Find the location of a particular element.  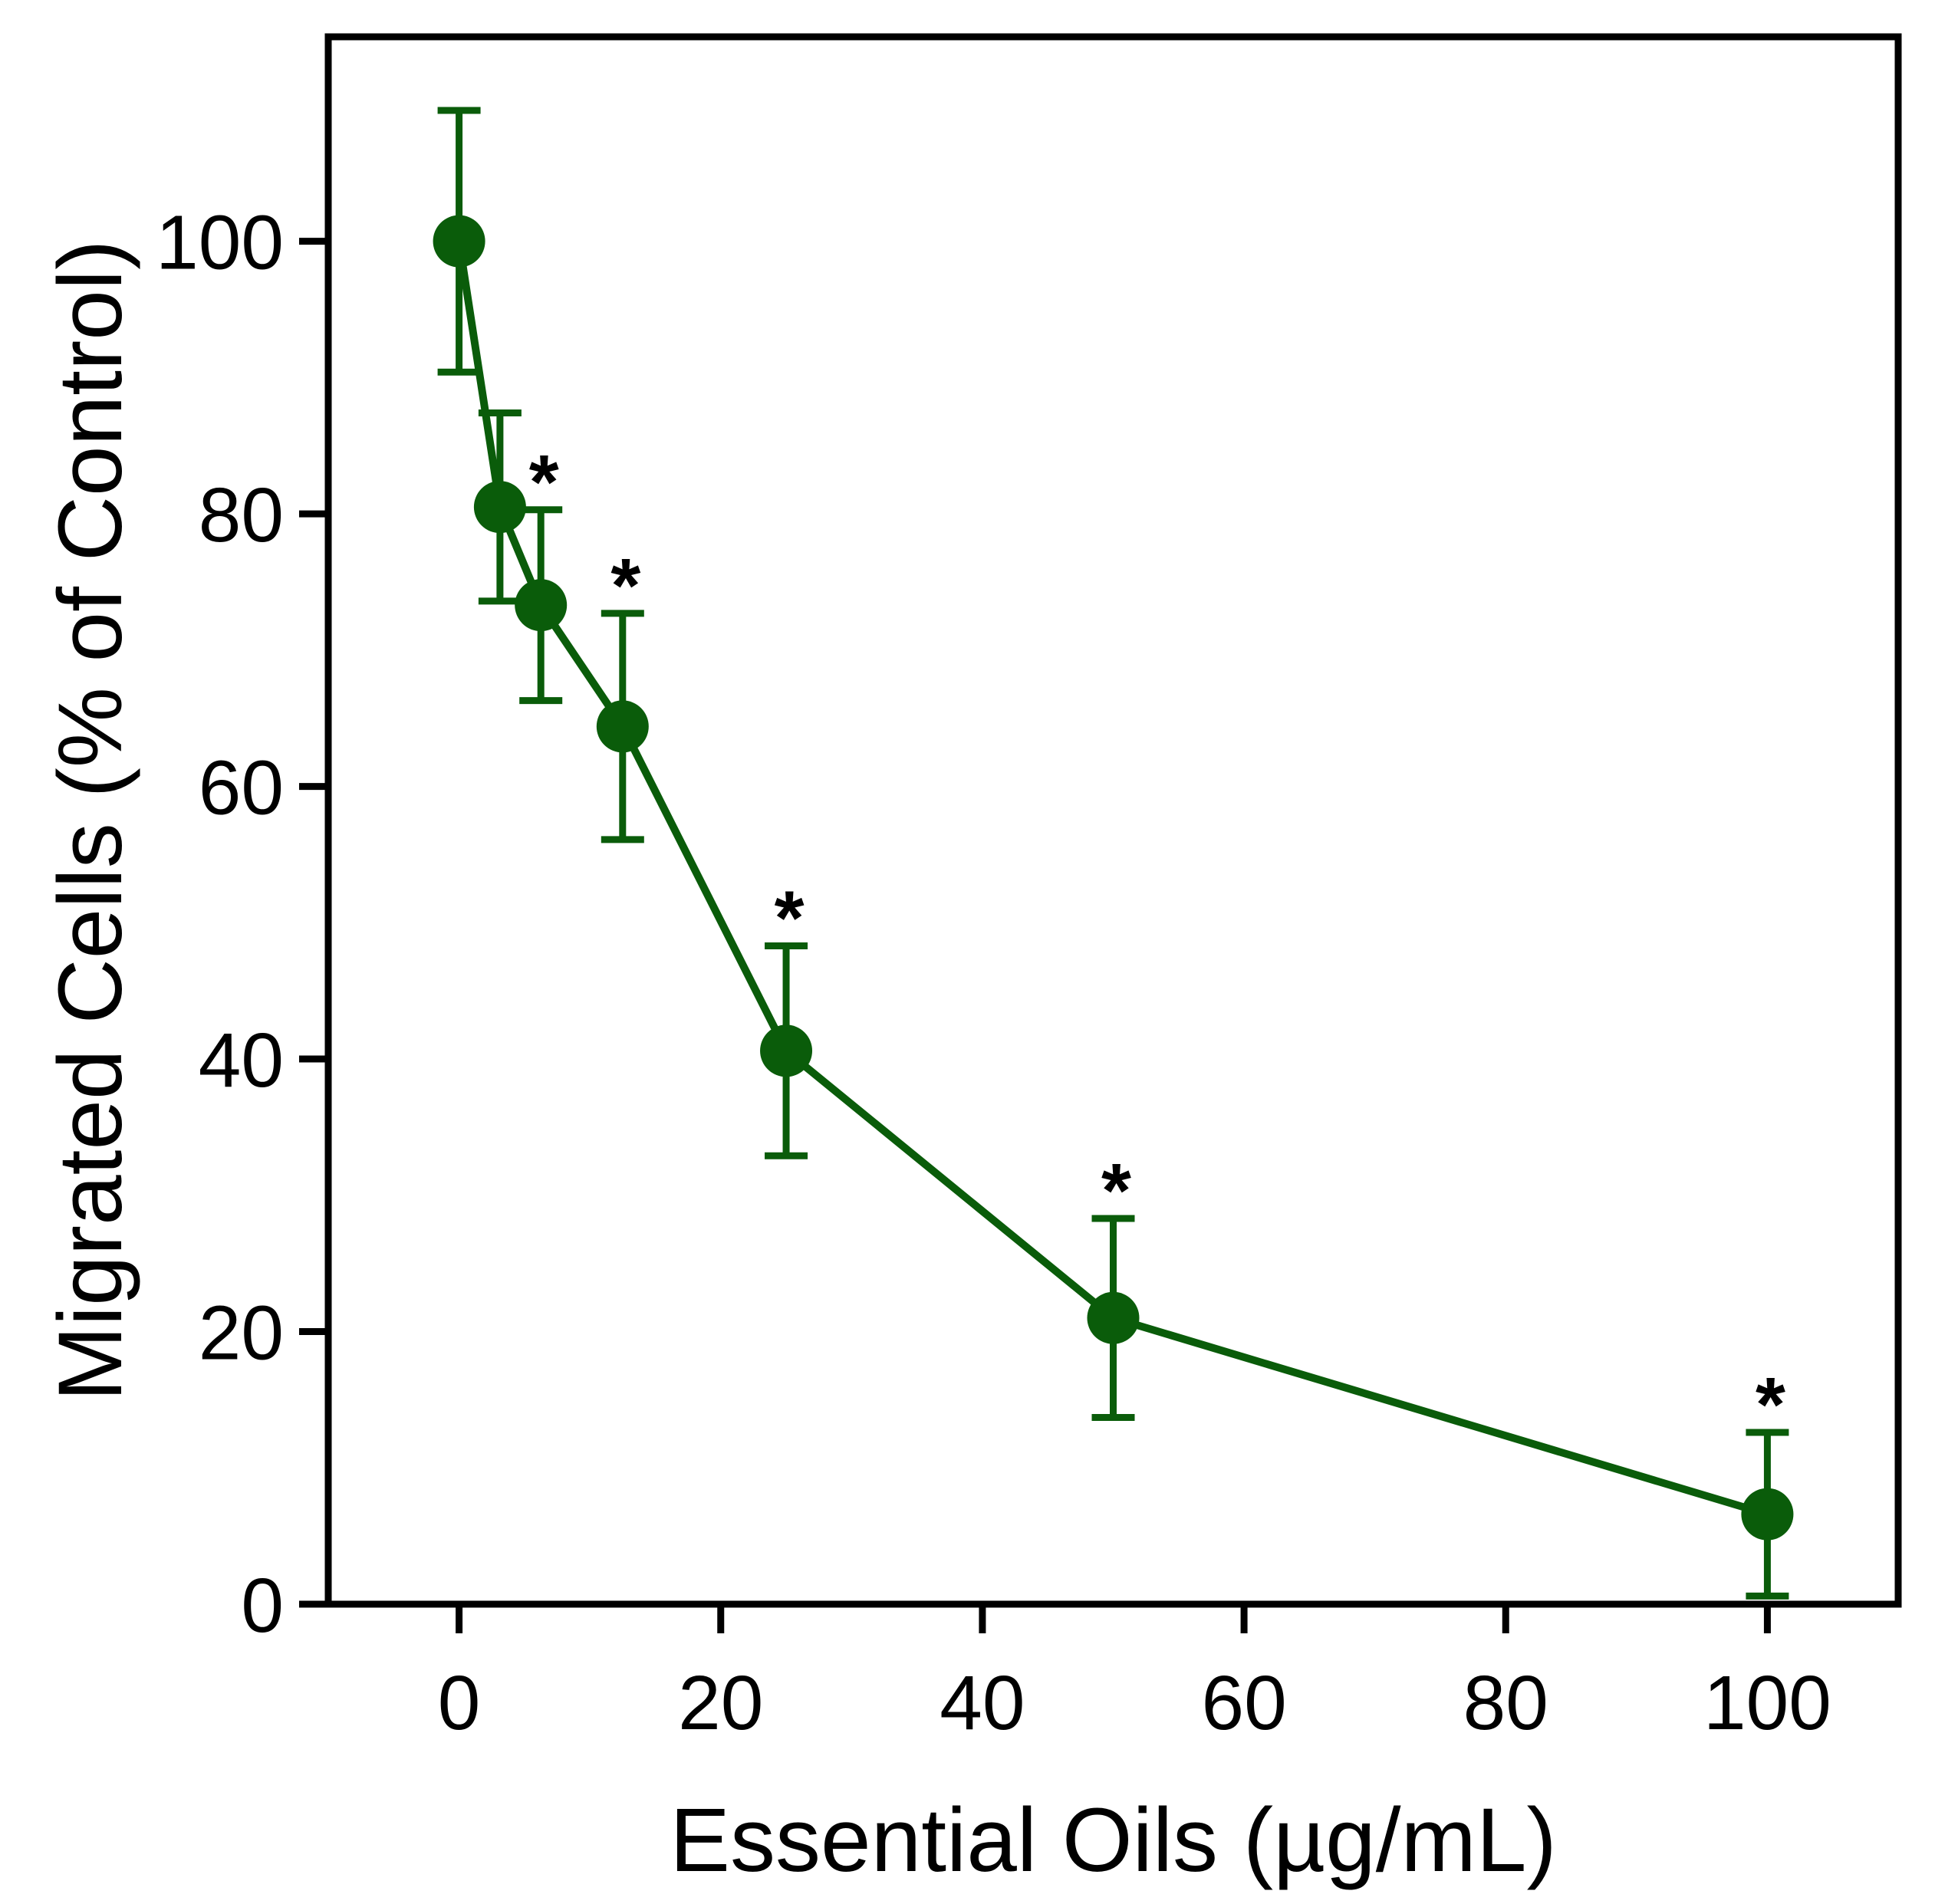

significance-marker-4: * is located at coordinates (790, 919).